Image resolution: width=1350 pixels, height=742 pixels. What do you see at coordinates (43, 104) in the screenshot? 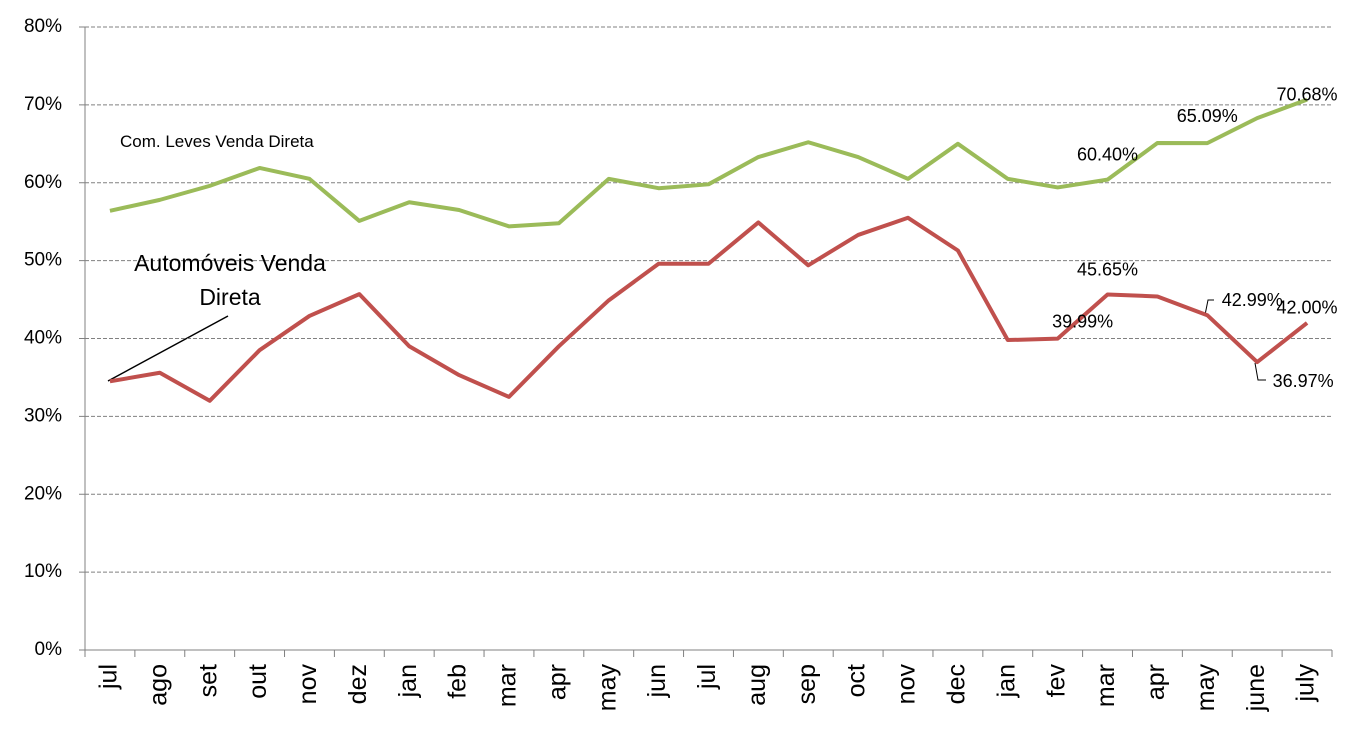
I see `y-tick-label: 70%` at bounding box center [43, 104].